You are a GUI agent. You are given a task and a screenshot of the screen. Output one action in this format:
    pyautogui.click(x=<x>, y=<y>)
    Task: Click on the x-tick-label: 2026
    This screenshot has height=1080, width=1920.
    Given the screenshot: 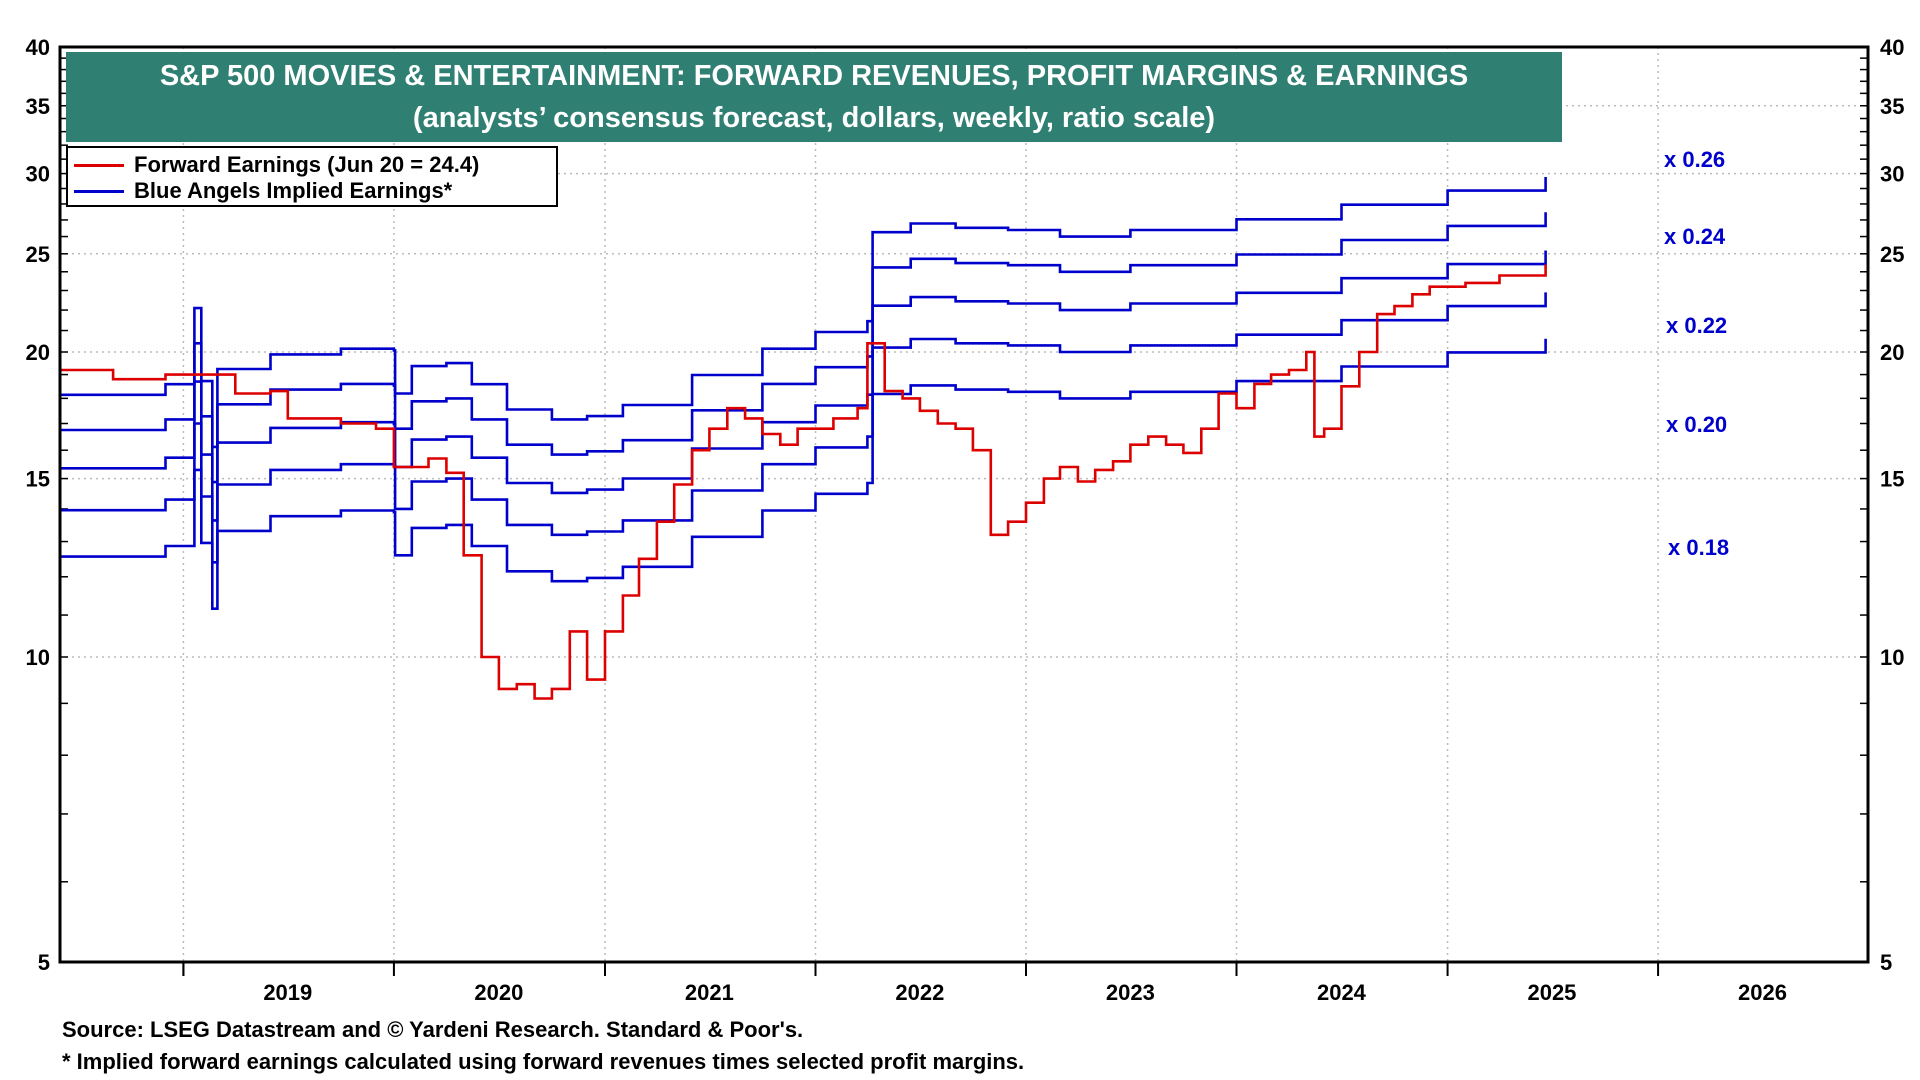 What is the action you would take?
    pyautogui.click(x=1762, y=992)
    